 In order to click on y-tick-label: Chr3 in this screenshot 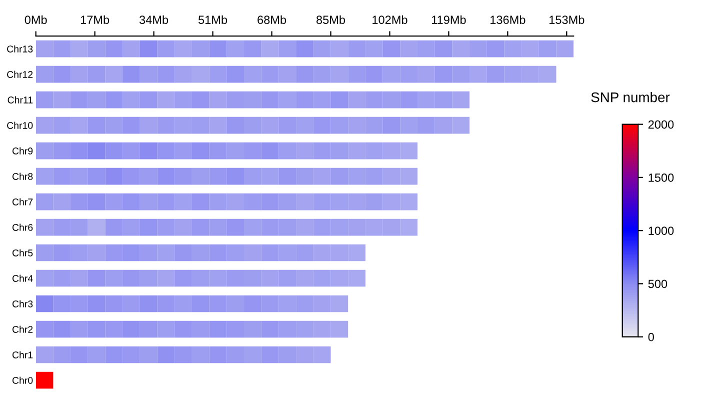, I will do `click(22, 304)`.